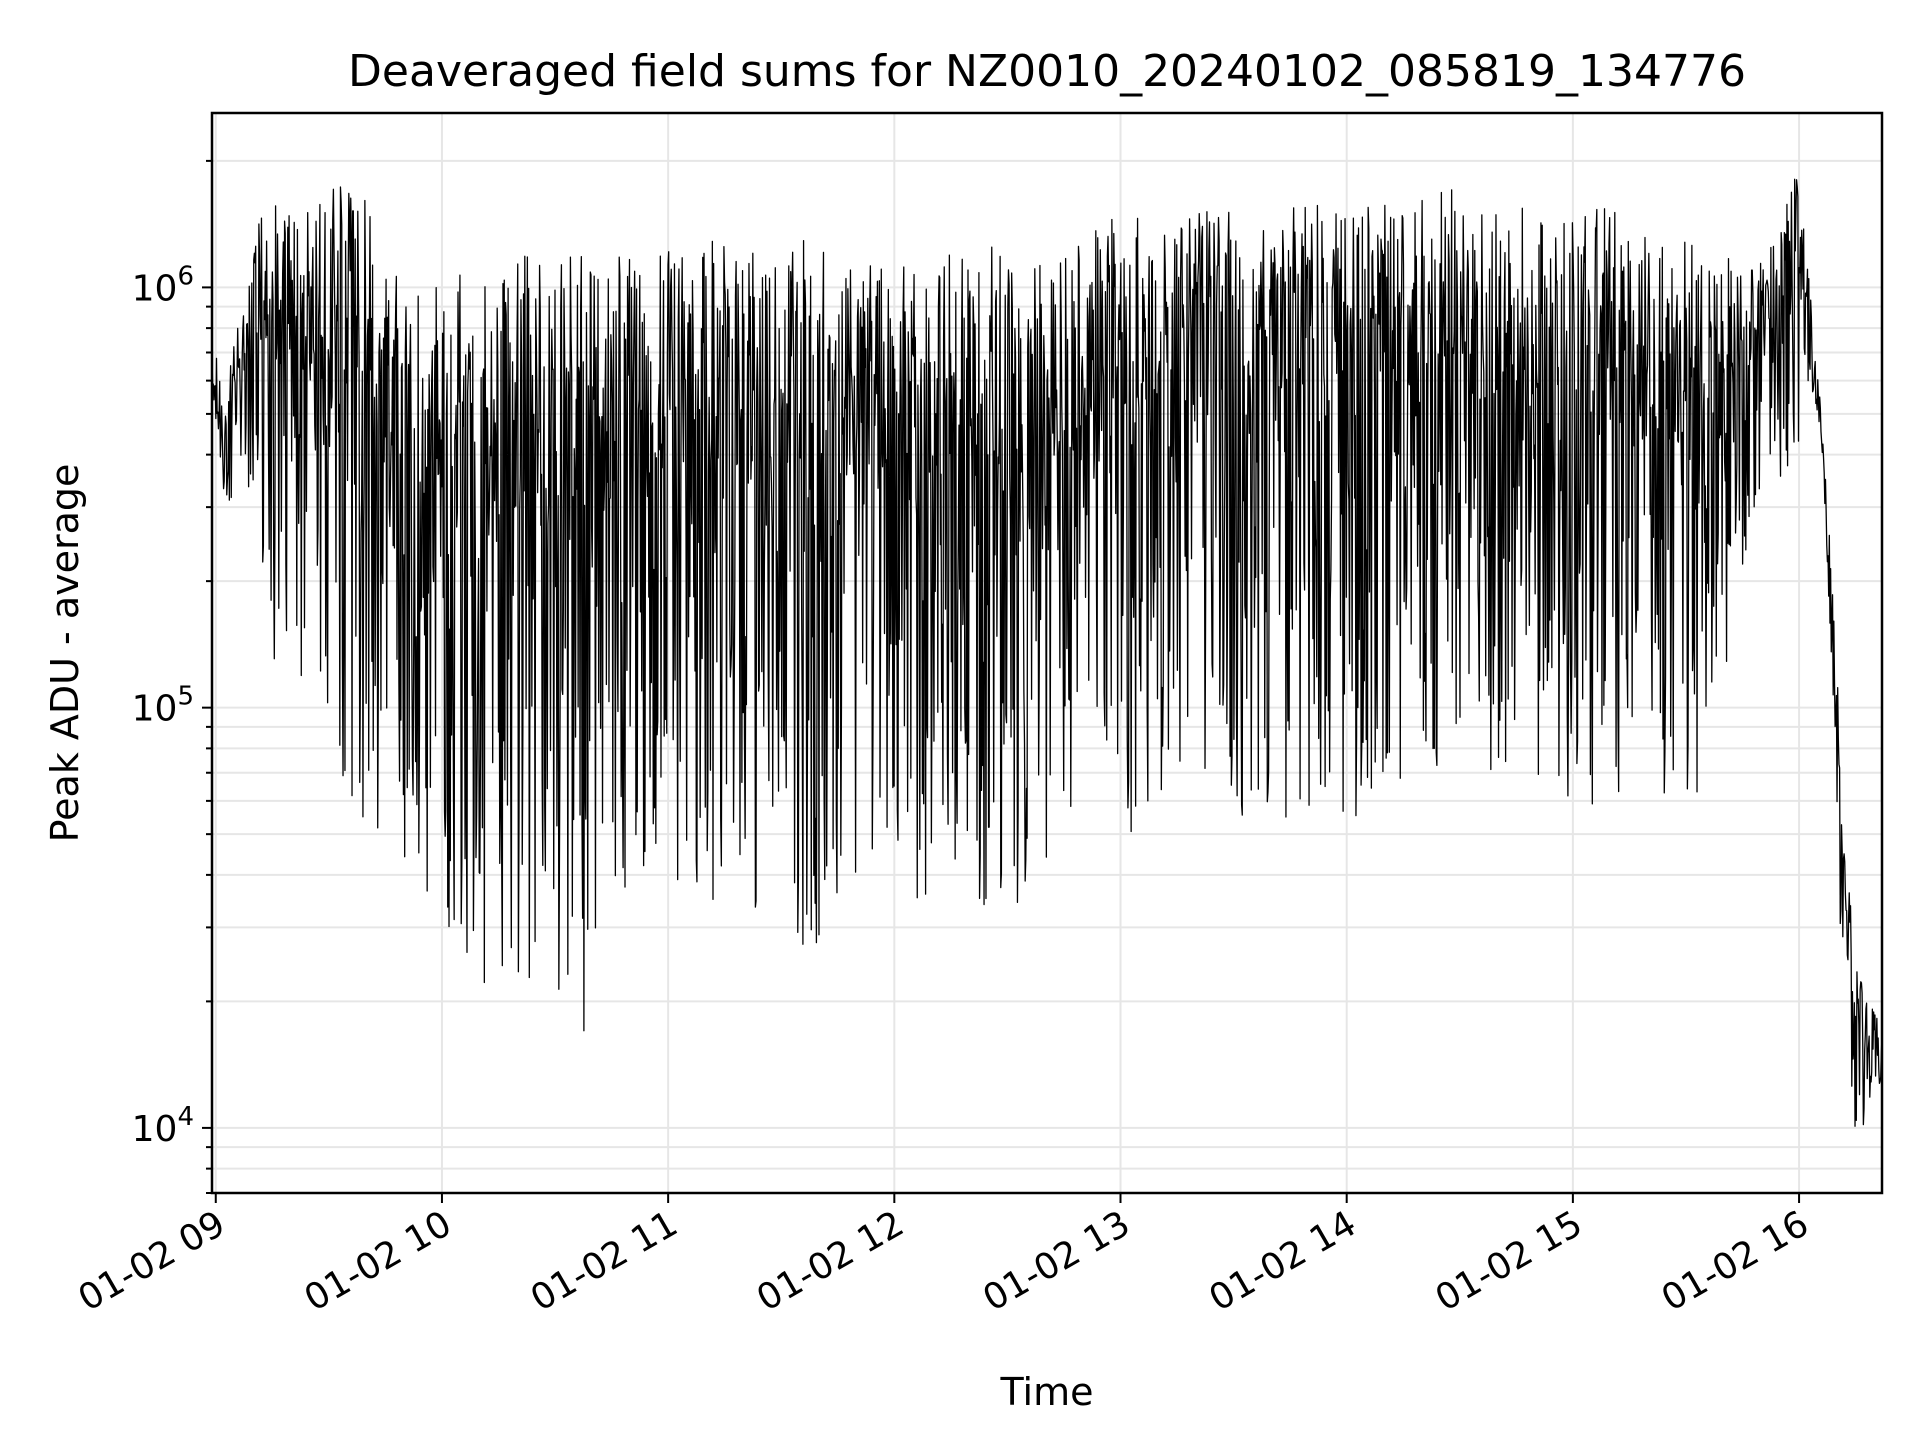 The width and height of the screenshot is (1920, 1440). I want to click on y-tick-label: 10⁵, so click(163, 706).